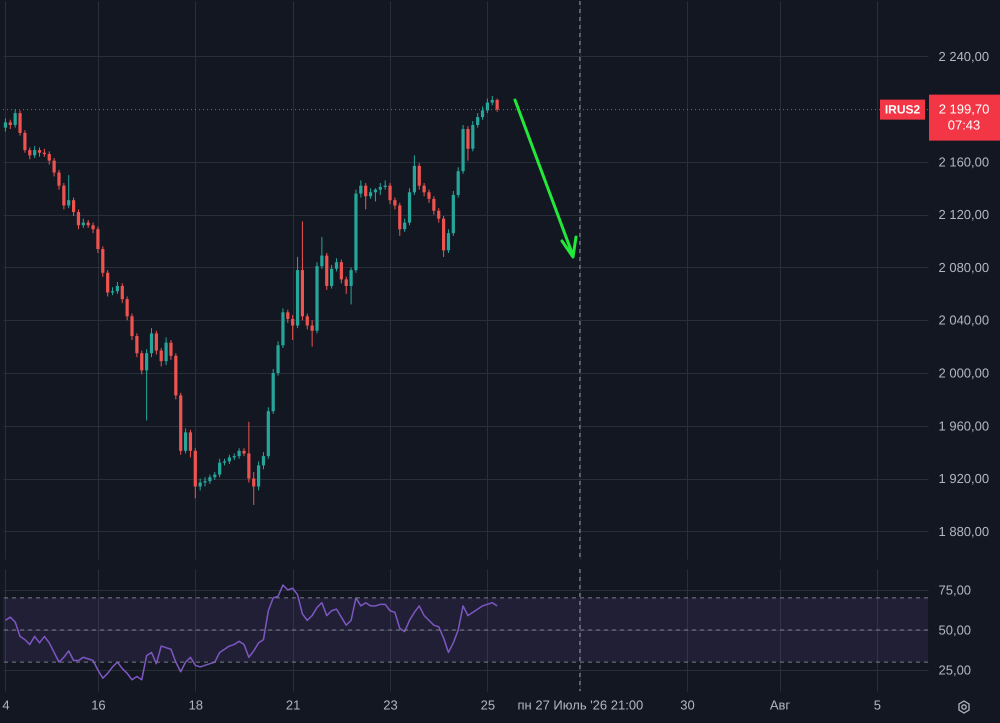  I want to click on y-tick-label: 2 240,00, so click(964, 56).